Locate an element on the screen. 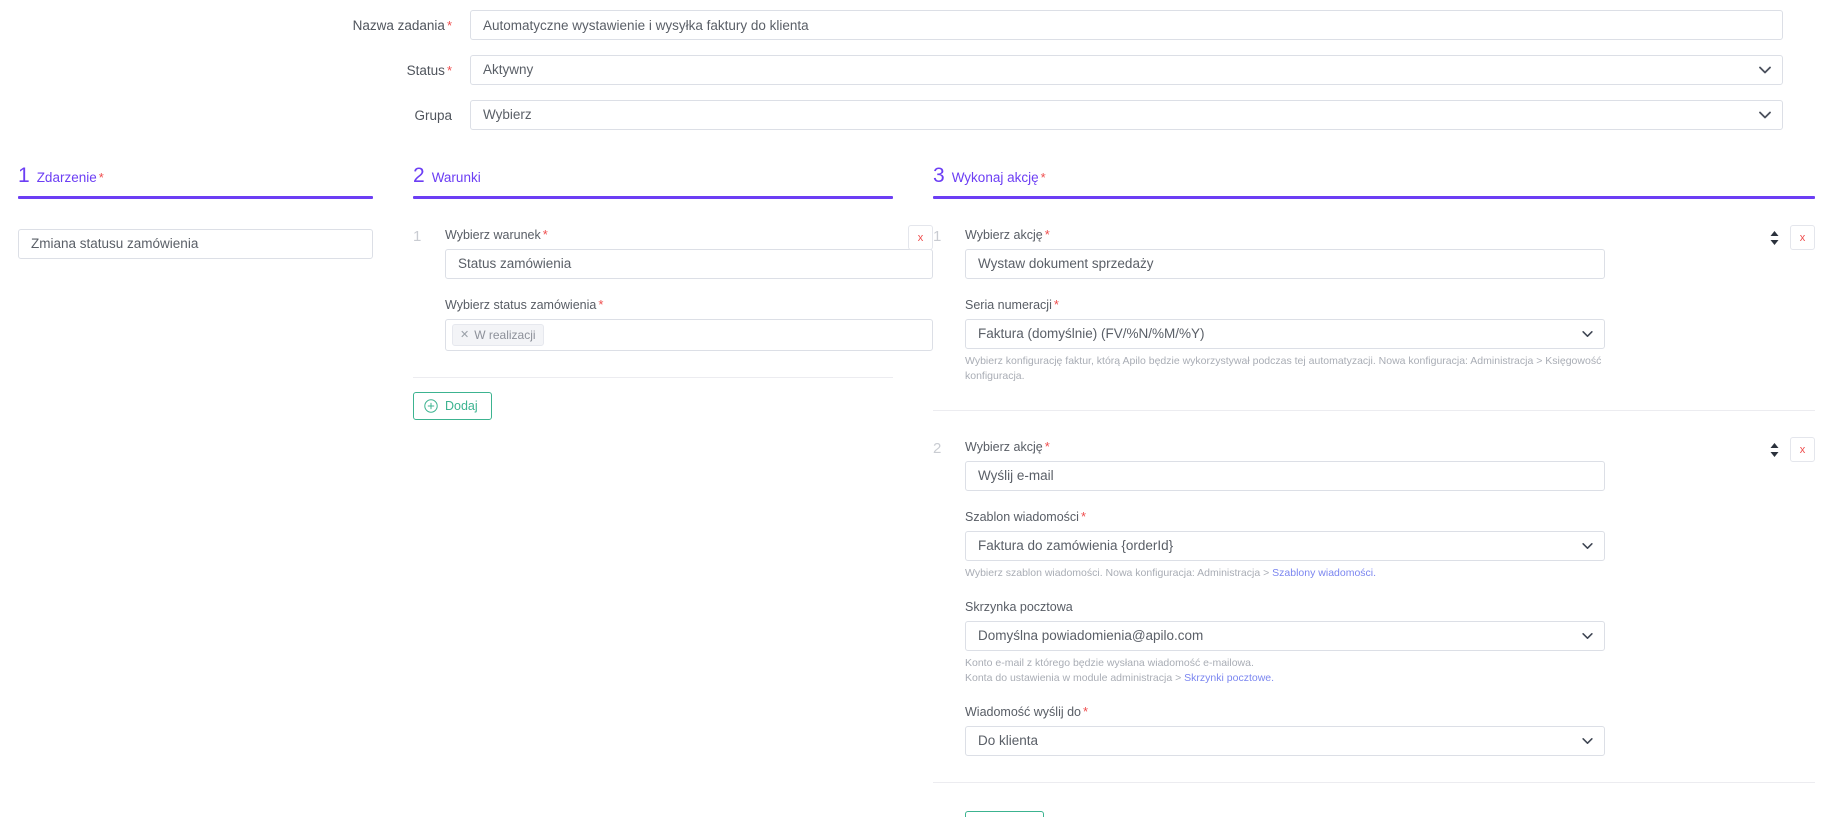 The width and height of the screenshot is (1833, 817). form-row-group: Grupa Wybierz is located at coordinates (916, 115).